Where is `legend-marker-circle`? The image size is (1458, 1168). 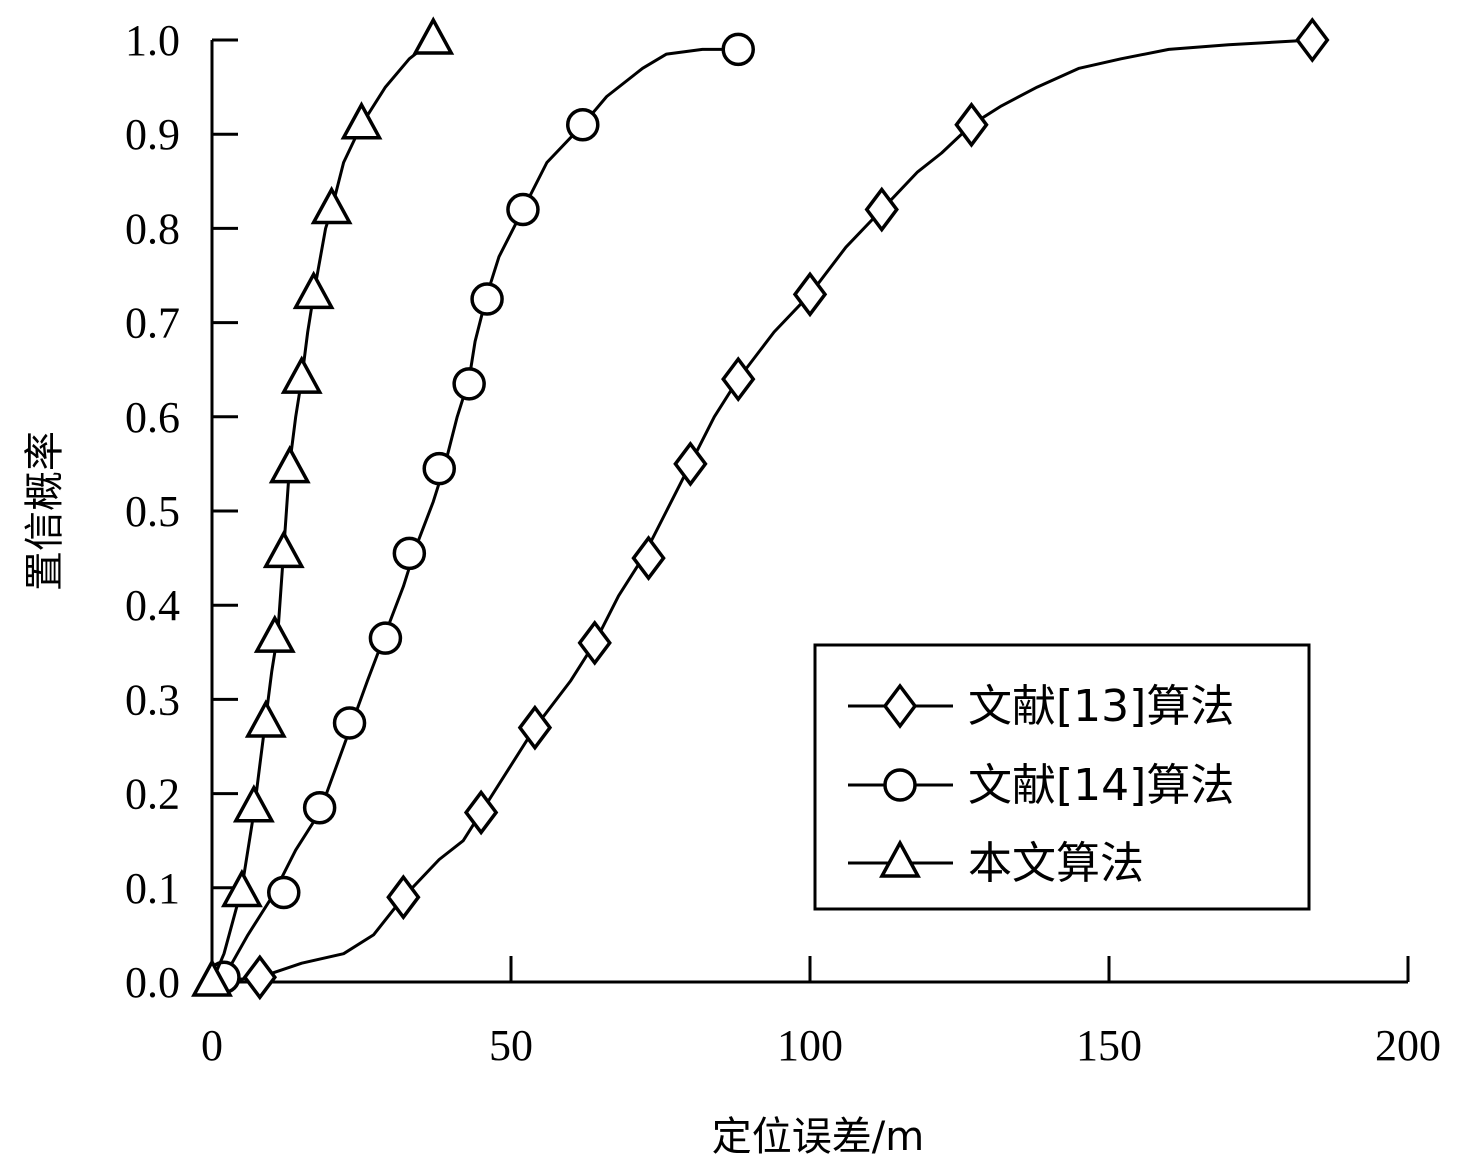 legend-marker-circle is located at coordinates (900, 785).